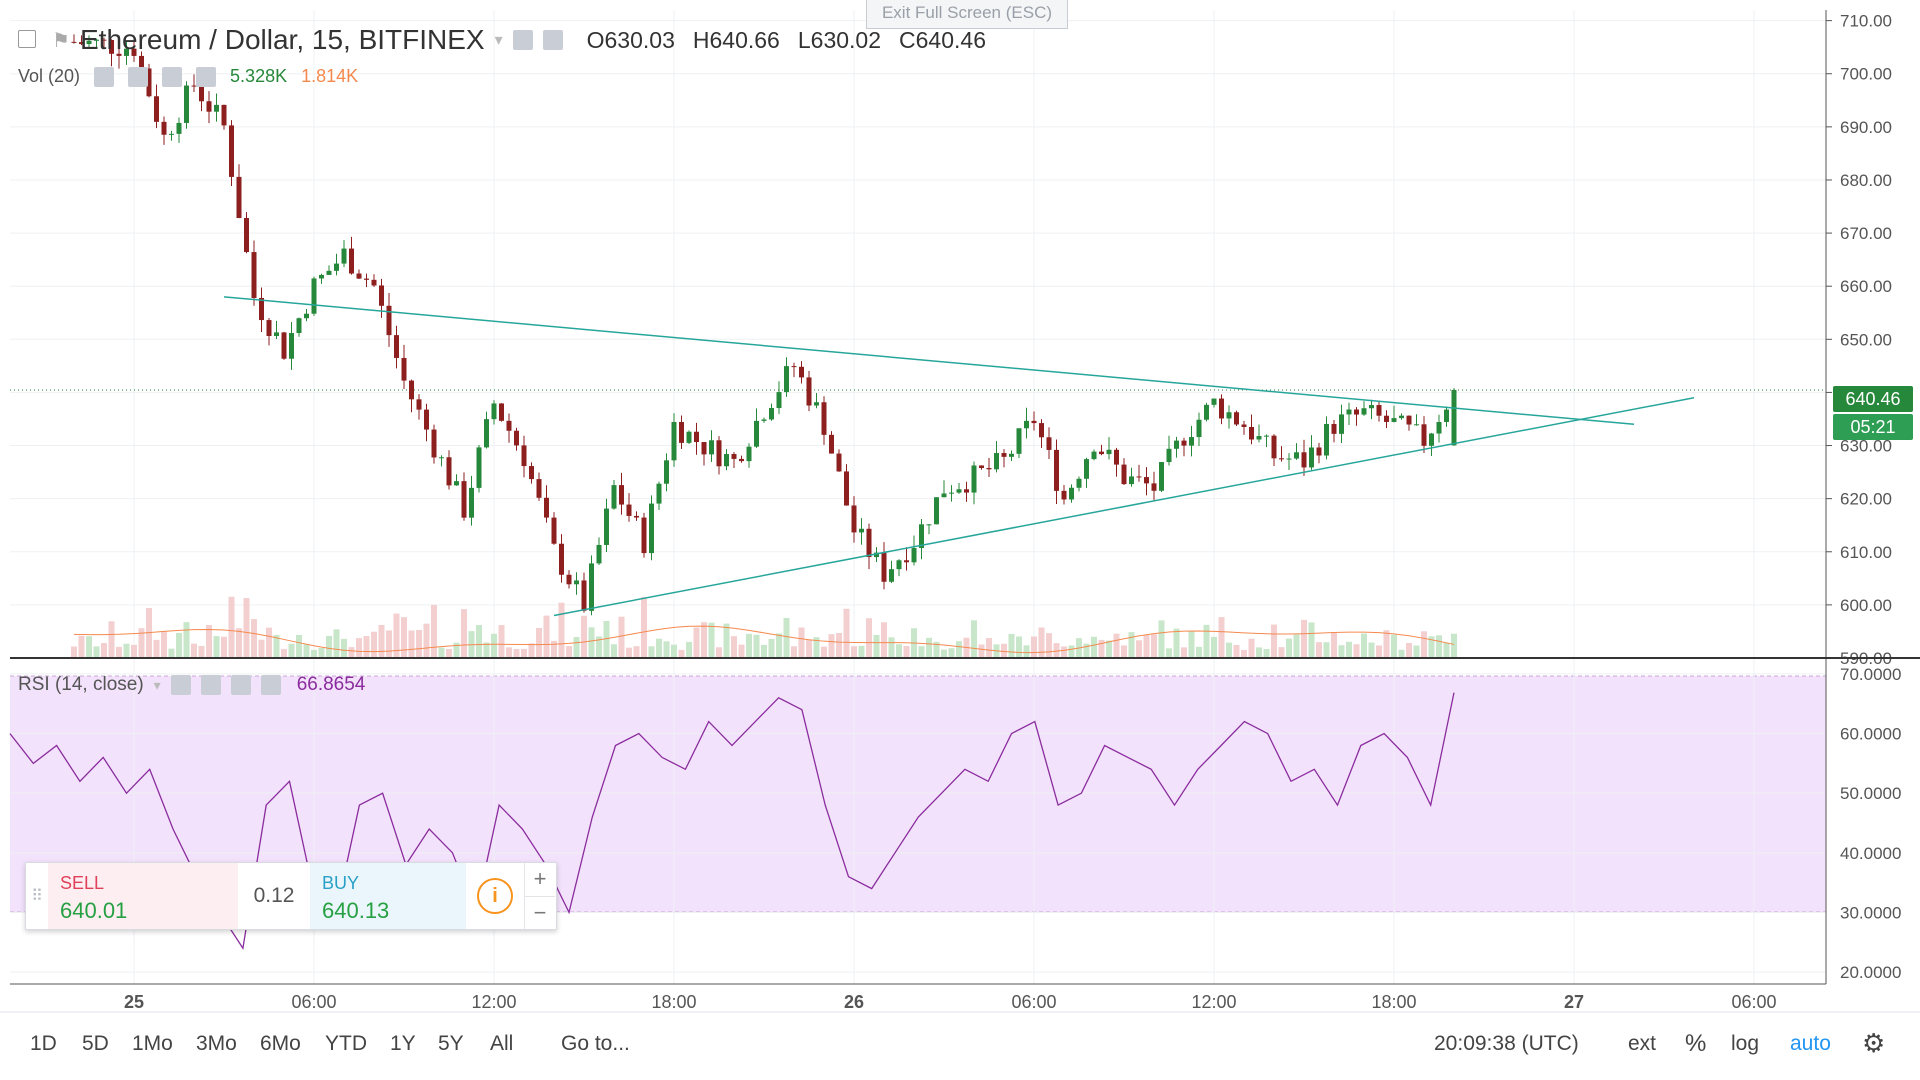 The width and height of the screenshot is (1920, 1080). I want to click on ext-toggle: ext, so click(1642, 1043).